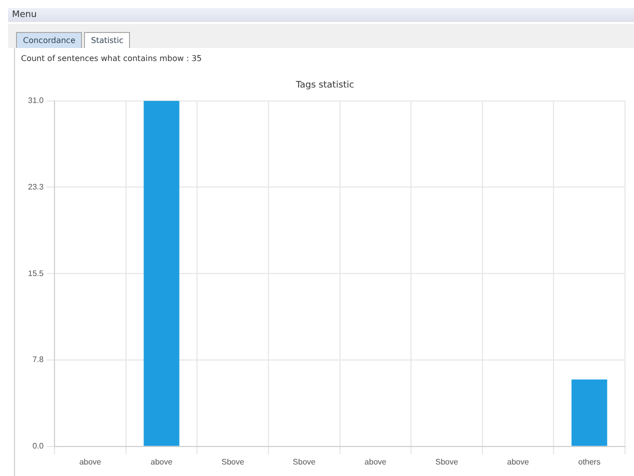 The width and height of the screenshot is (634, 476). Describe the element at coordinates (38, 446) in the screenshot. I see `y-tick-label: 0.0` at that location.